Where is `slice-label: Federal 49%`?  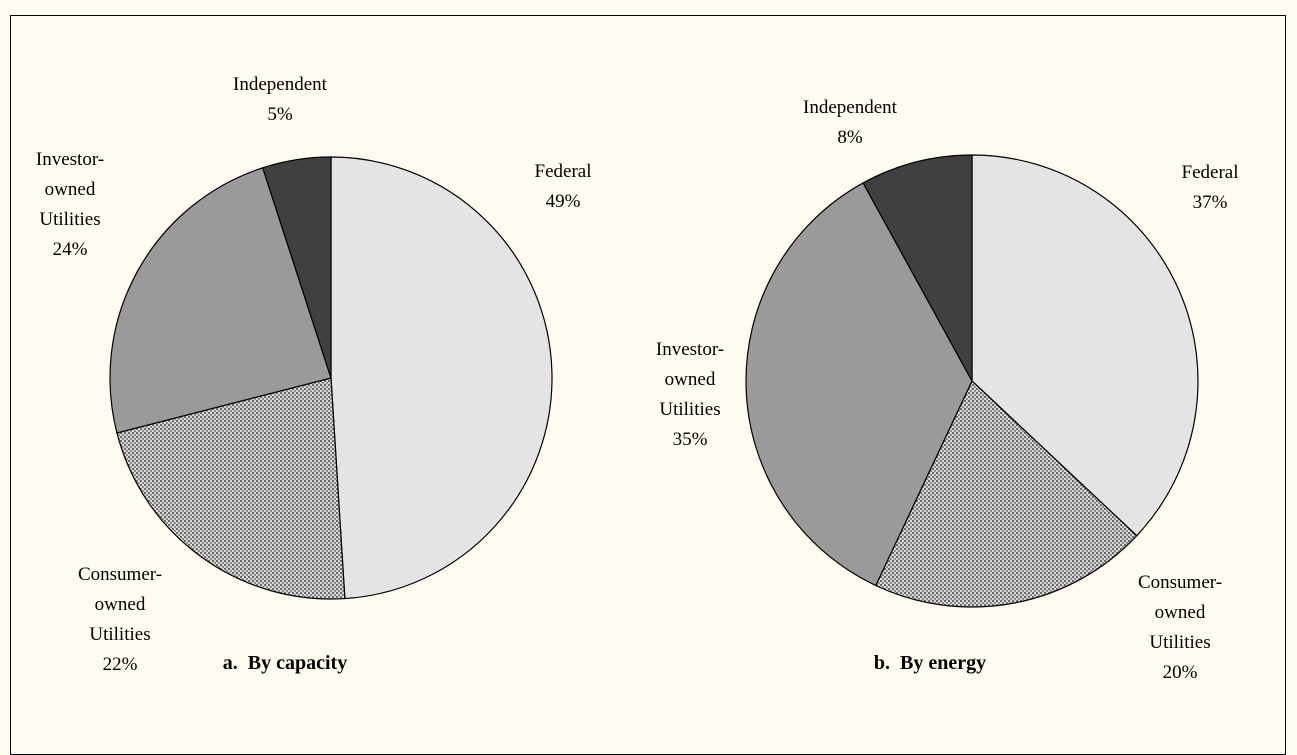
slice-label: Federal 49% is located at coordinates (563, 187).